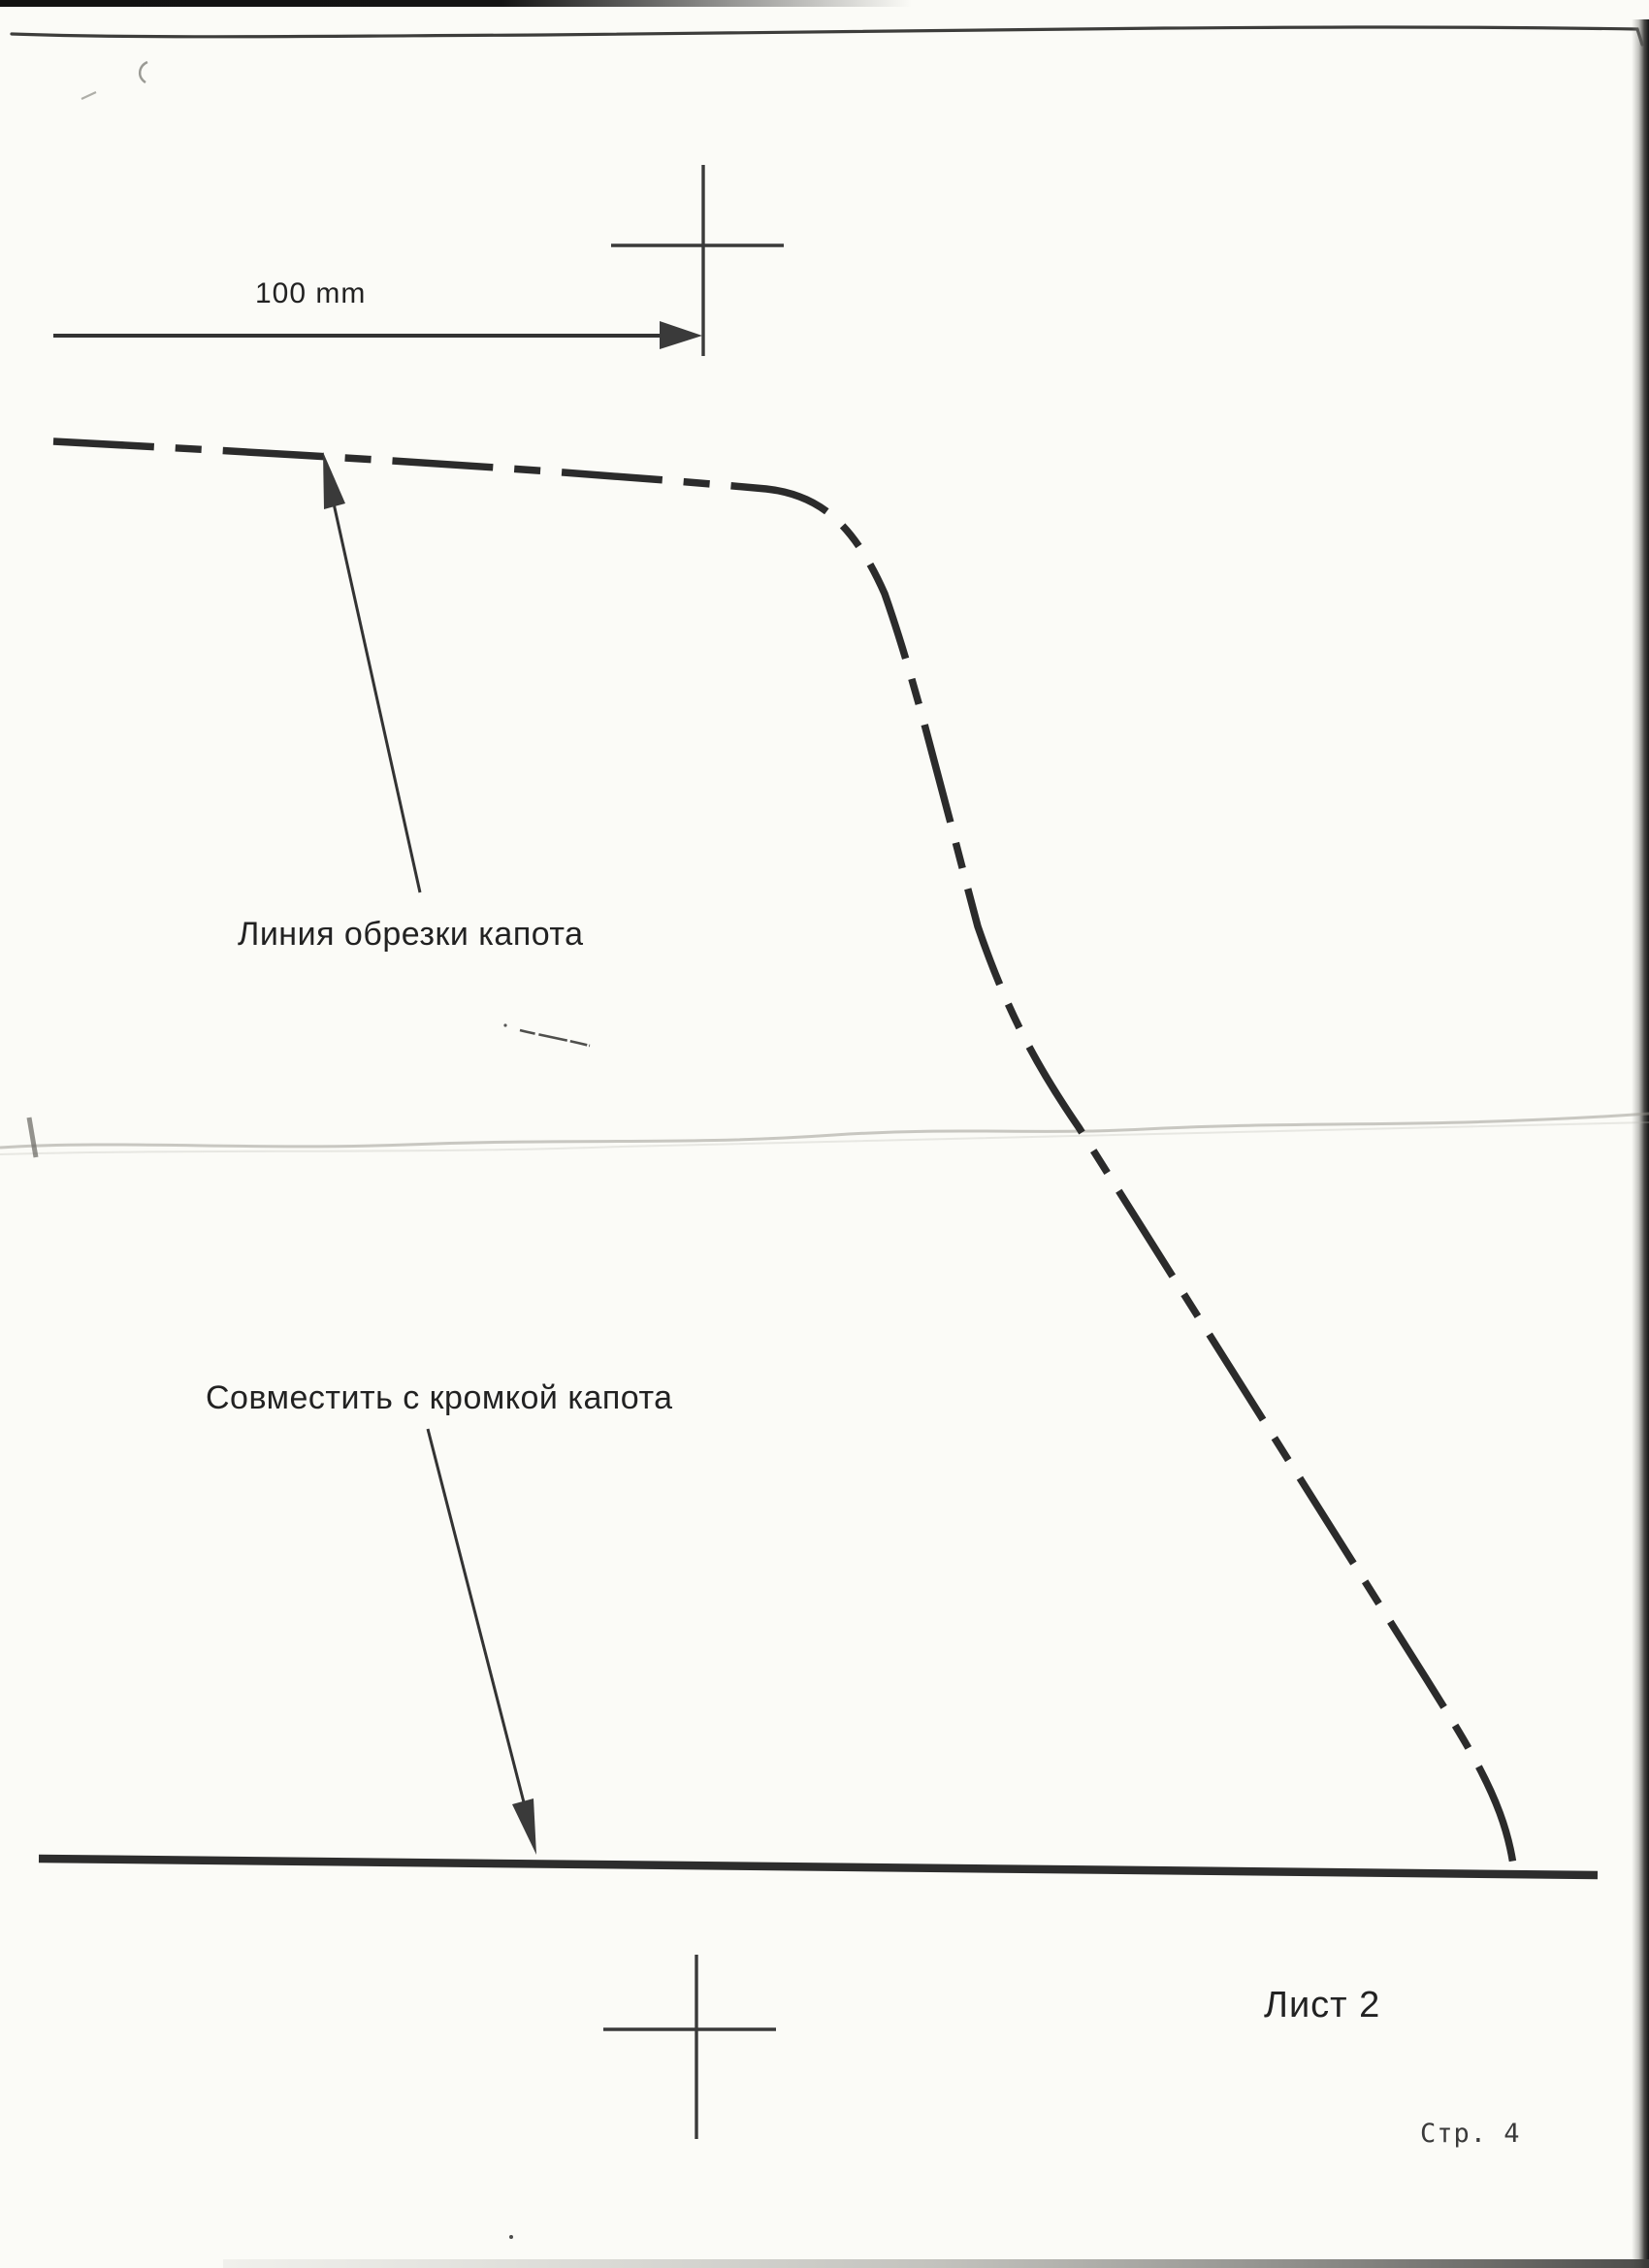 Image resolution: width=1649 pixels, height=2268 pixels. I want to click on pencil-dash-mark, so click(89, 95).